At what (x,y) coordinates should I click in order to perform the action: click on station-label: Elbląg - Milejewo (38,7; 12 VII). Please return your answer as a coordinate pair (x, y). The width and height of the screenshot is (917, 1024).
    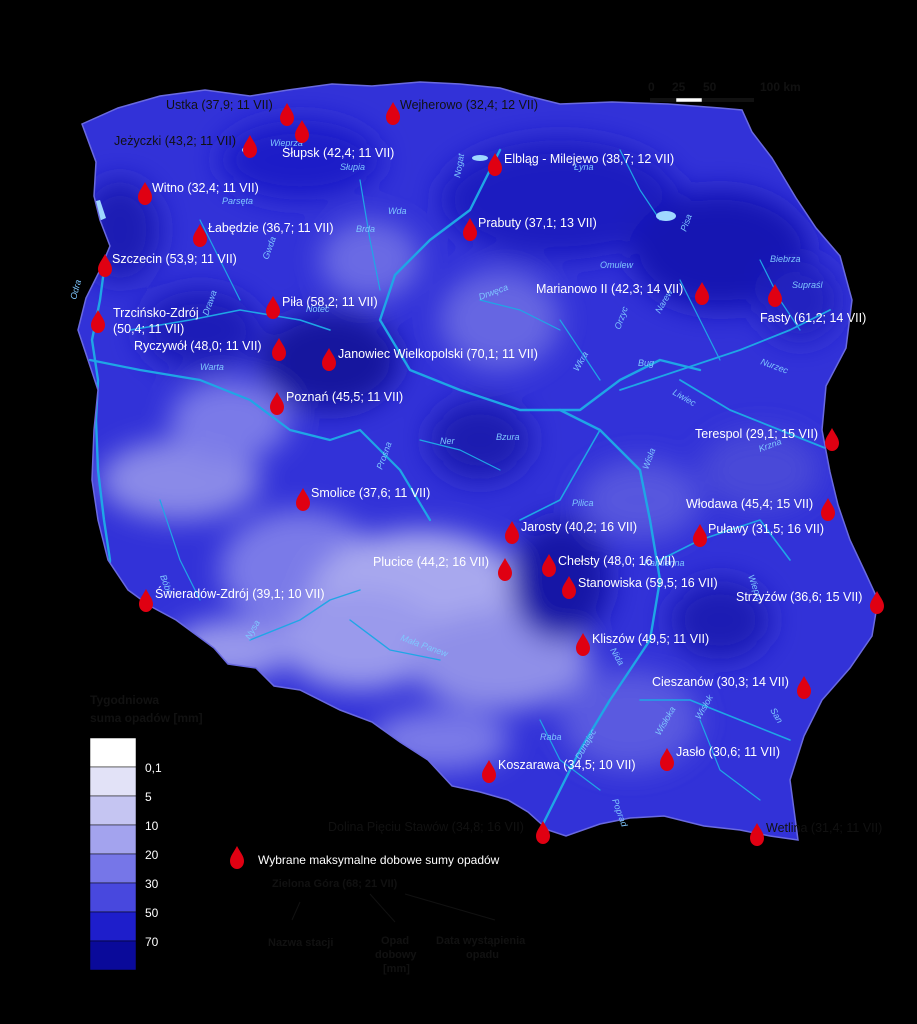
    Looking at the image, I should click on (589, 159).